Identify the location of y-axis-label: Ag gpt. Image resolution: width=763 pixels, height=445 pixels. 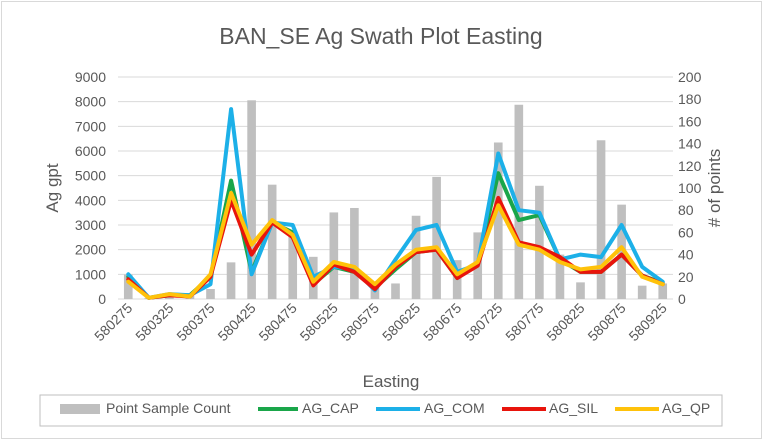
(52, 187).